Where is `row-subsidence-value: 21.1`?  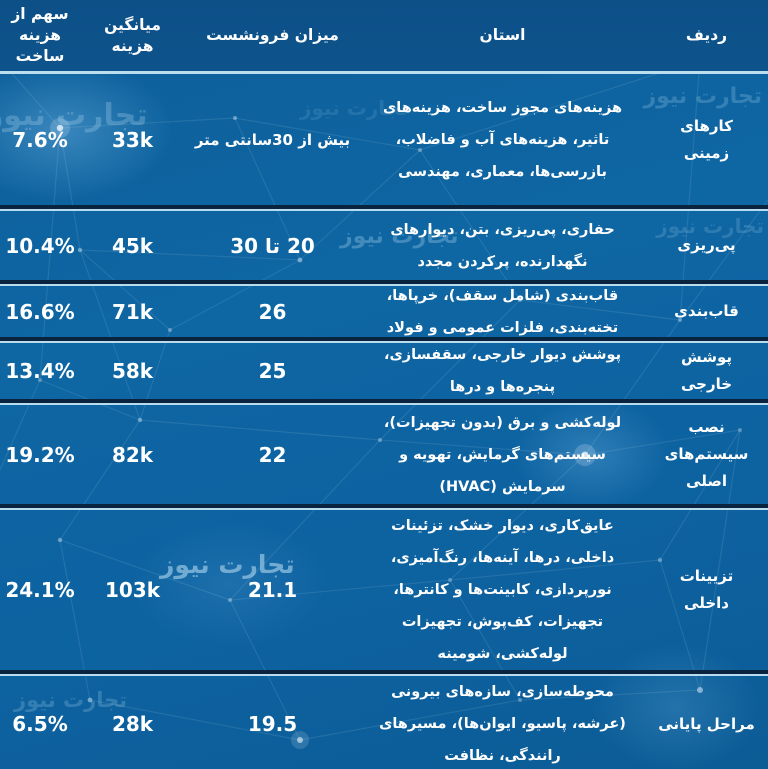
row-subsidence-value: 21.1 is located at coordinates (272, 590).